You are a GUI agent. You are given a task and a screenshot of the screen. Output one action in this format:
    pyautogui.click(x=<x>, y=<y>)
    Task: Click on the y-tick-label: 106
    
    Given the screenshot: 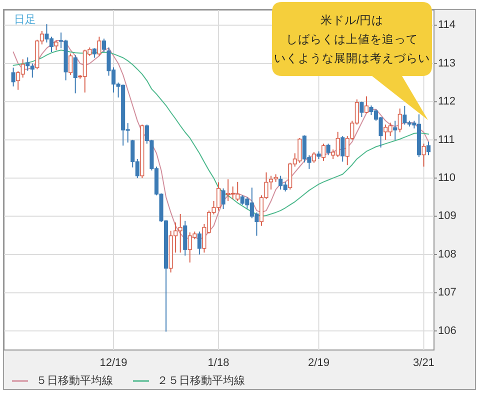 What is the action you would take?
    pyautogui.click(x=447, y=330)
    